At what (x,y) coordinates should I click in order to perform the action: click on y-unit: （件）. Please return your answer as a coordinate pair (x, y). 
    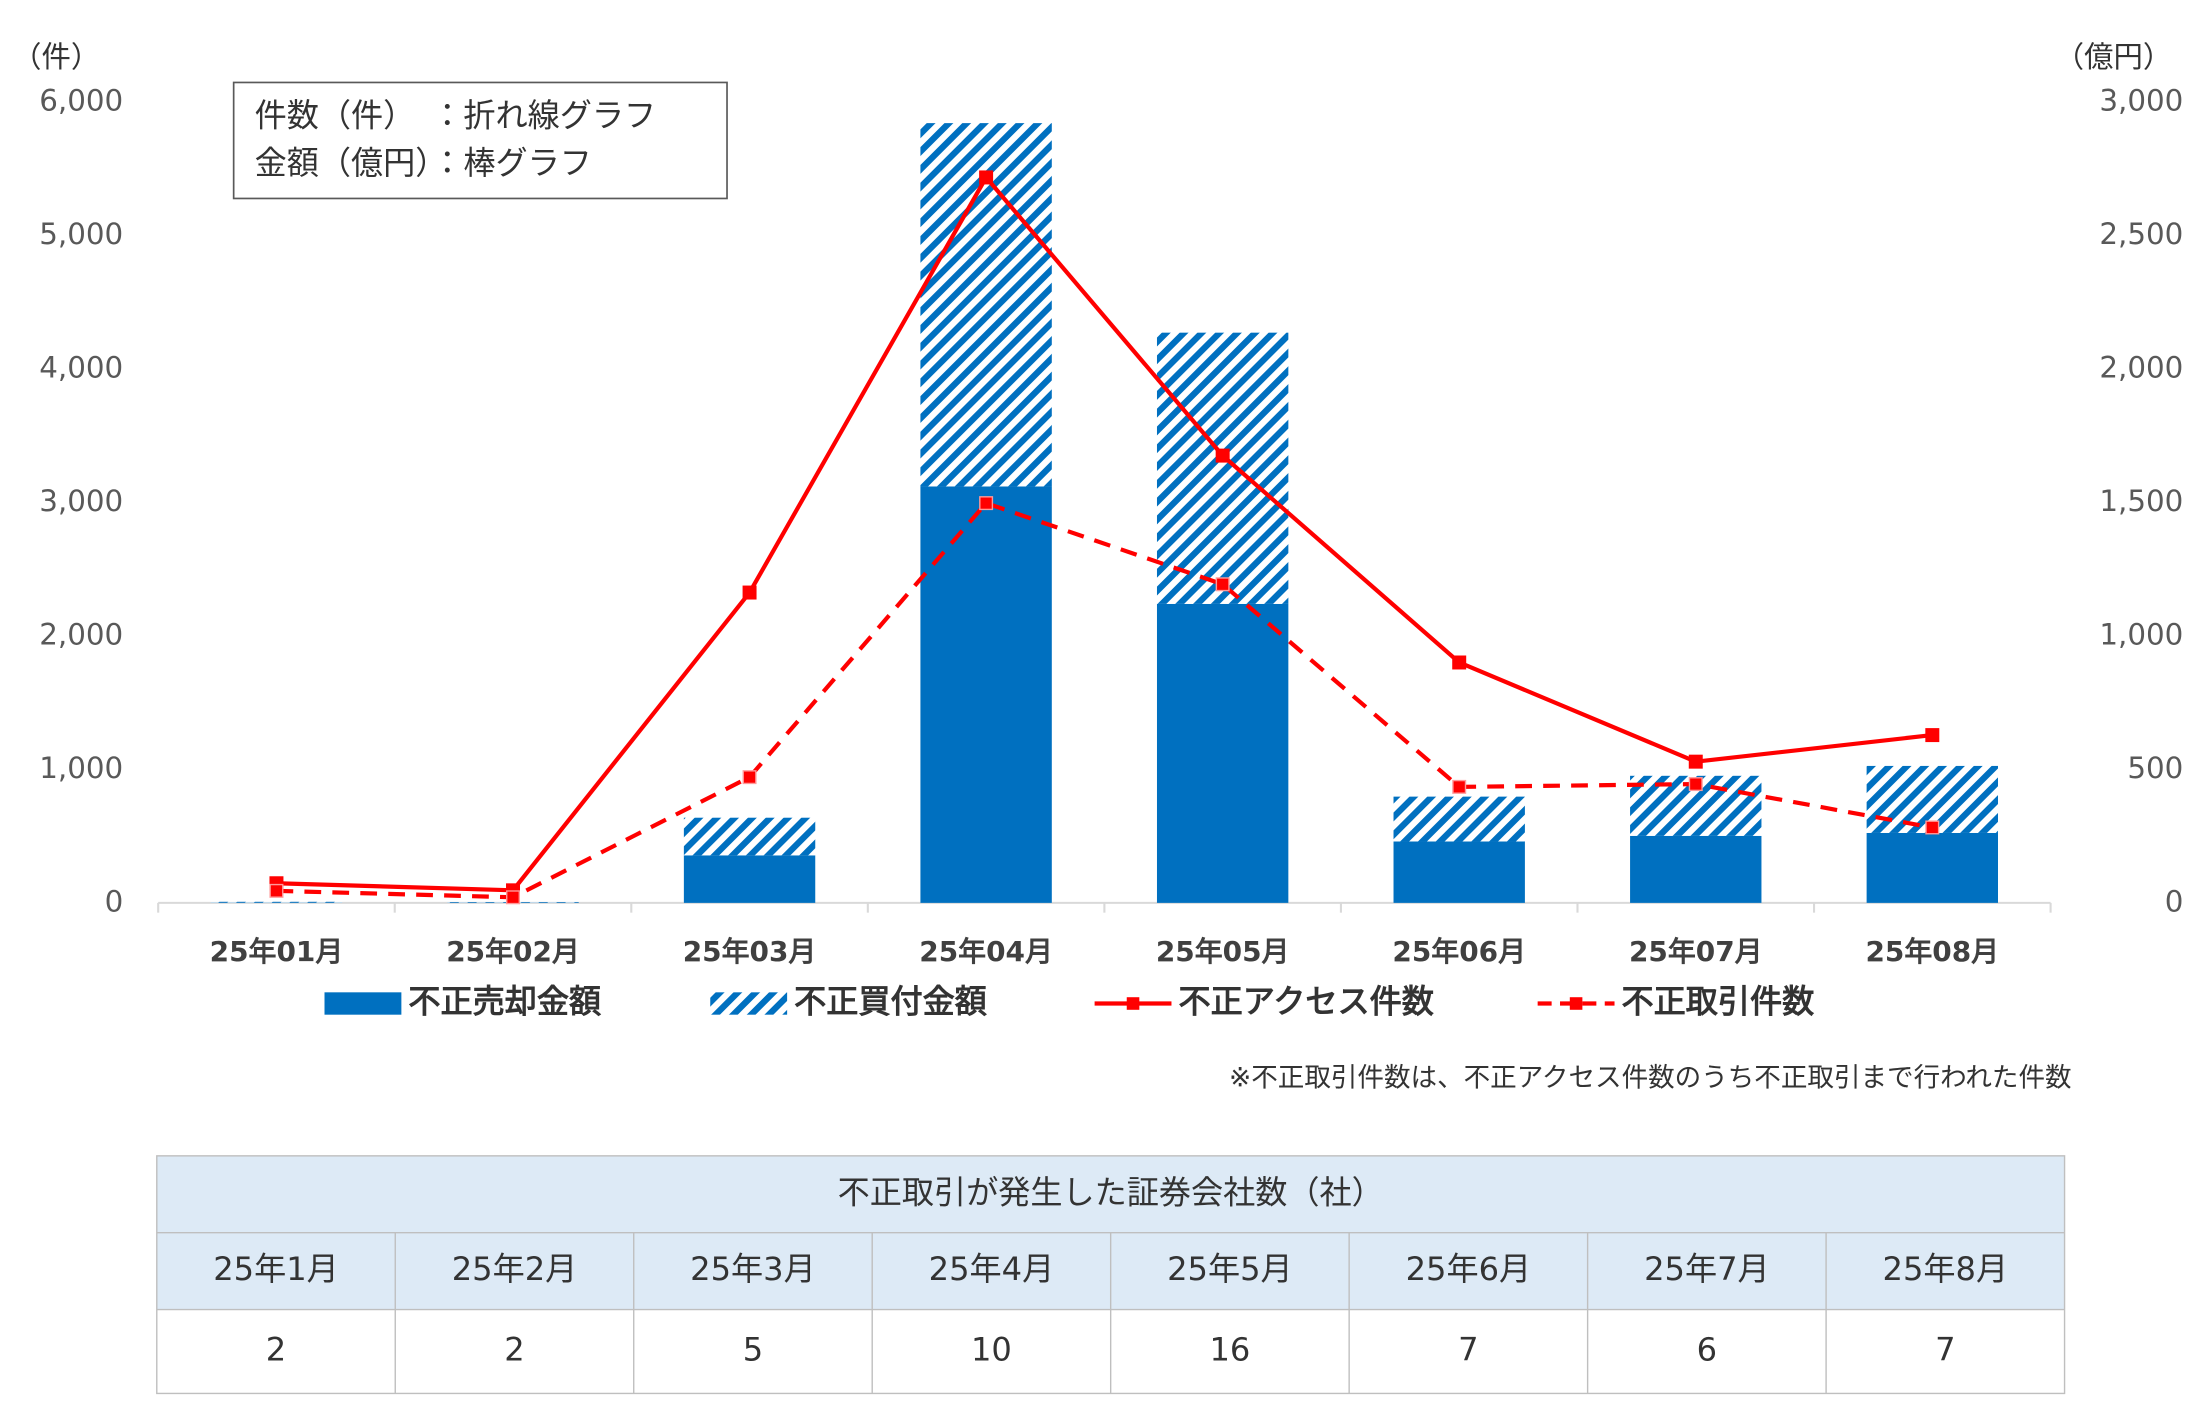
    Looking at the image, I should click on (56, 57).